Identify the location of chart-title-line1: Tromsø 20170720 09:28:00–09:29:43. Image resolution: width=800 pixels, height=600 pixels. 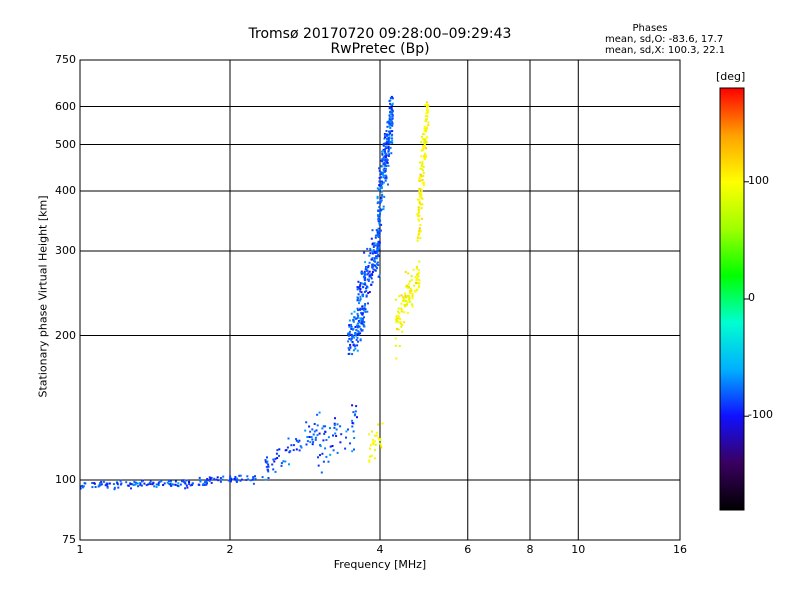
(380, 34).